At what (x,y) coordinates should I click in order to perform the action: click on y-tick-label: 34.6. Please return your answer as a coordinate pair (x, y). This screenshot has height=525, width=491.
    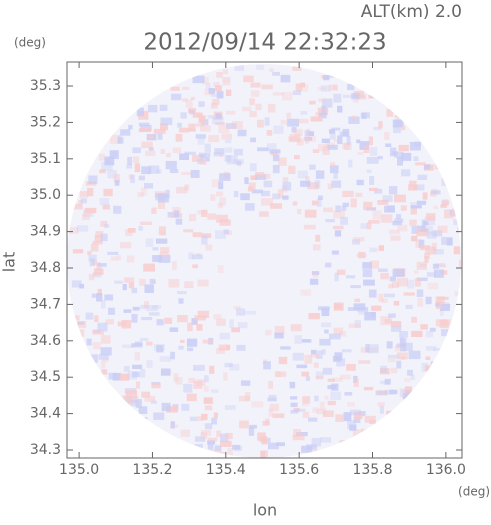
    Looking at the image, I should click on (45, 341).